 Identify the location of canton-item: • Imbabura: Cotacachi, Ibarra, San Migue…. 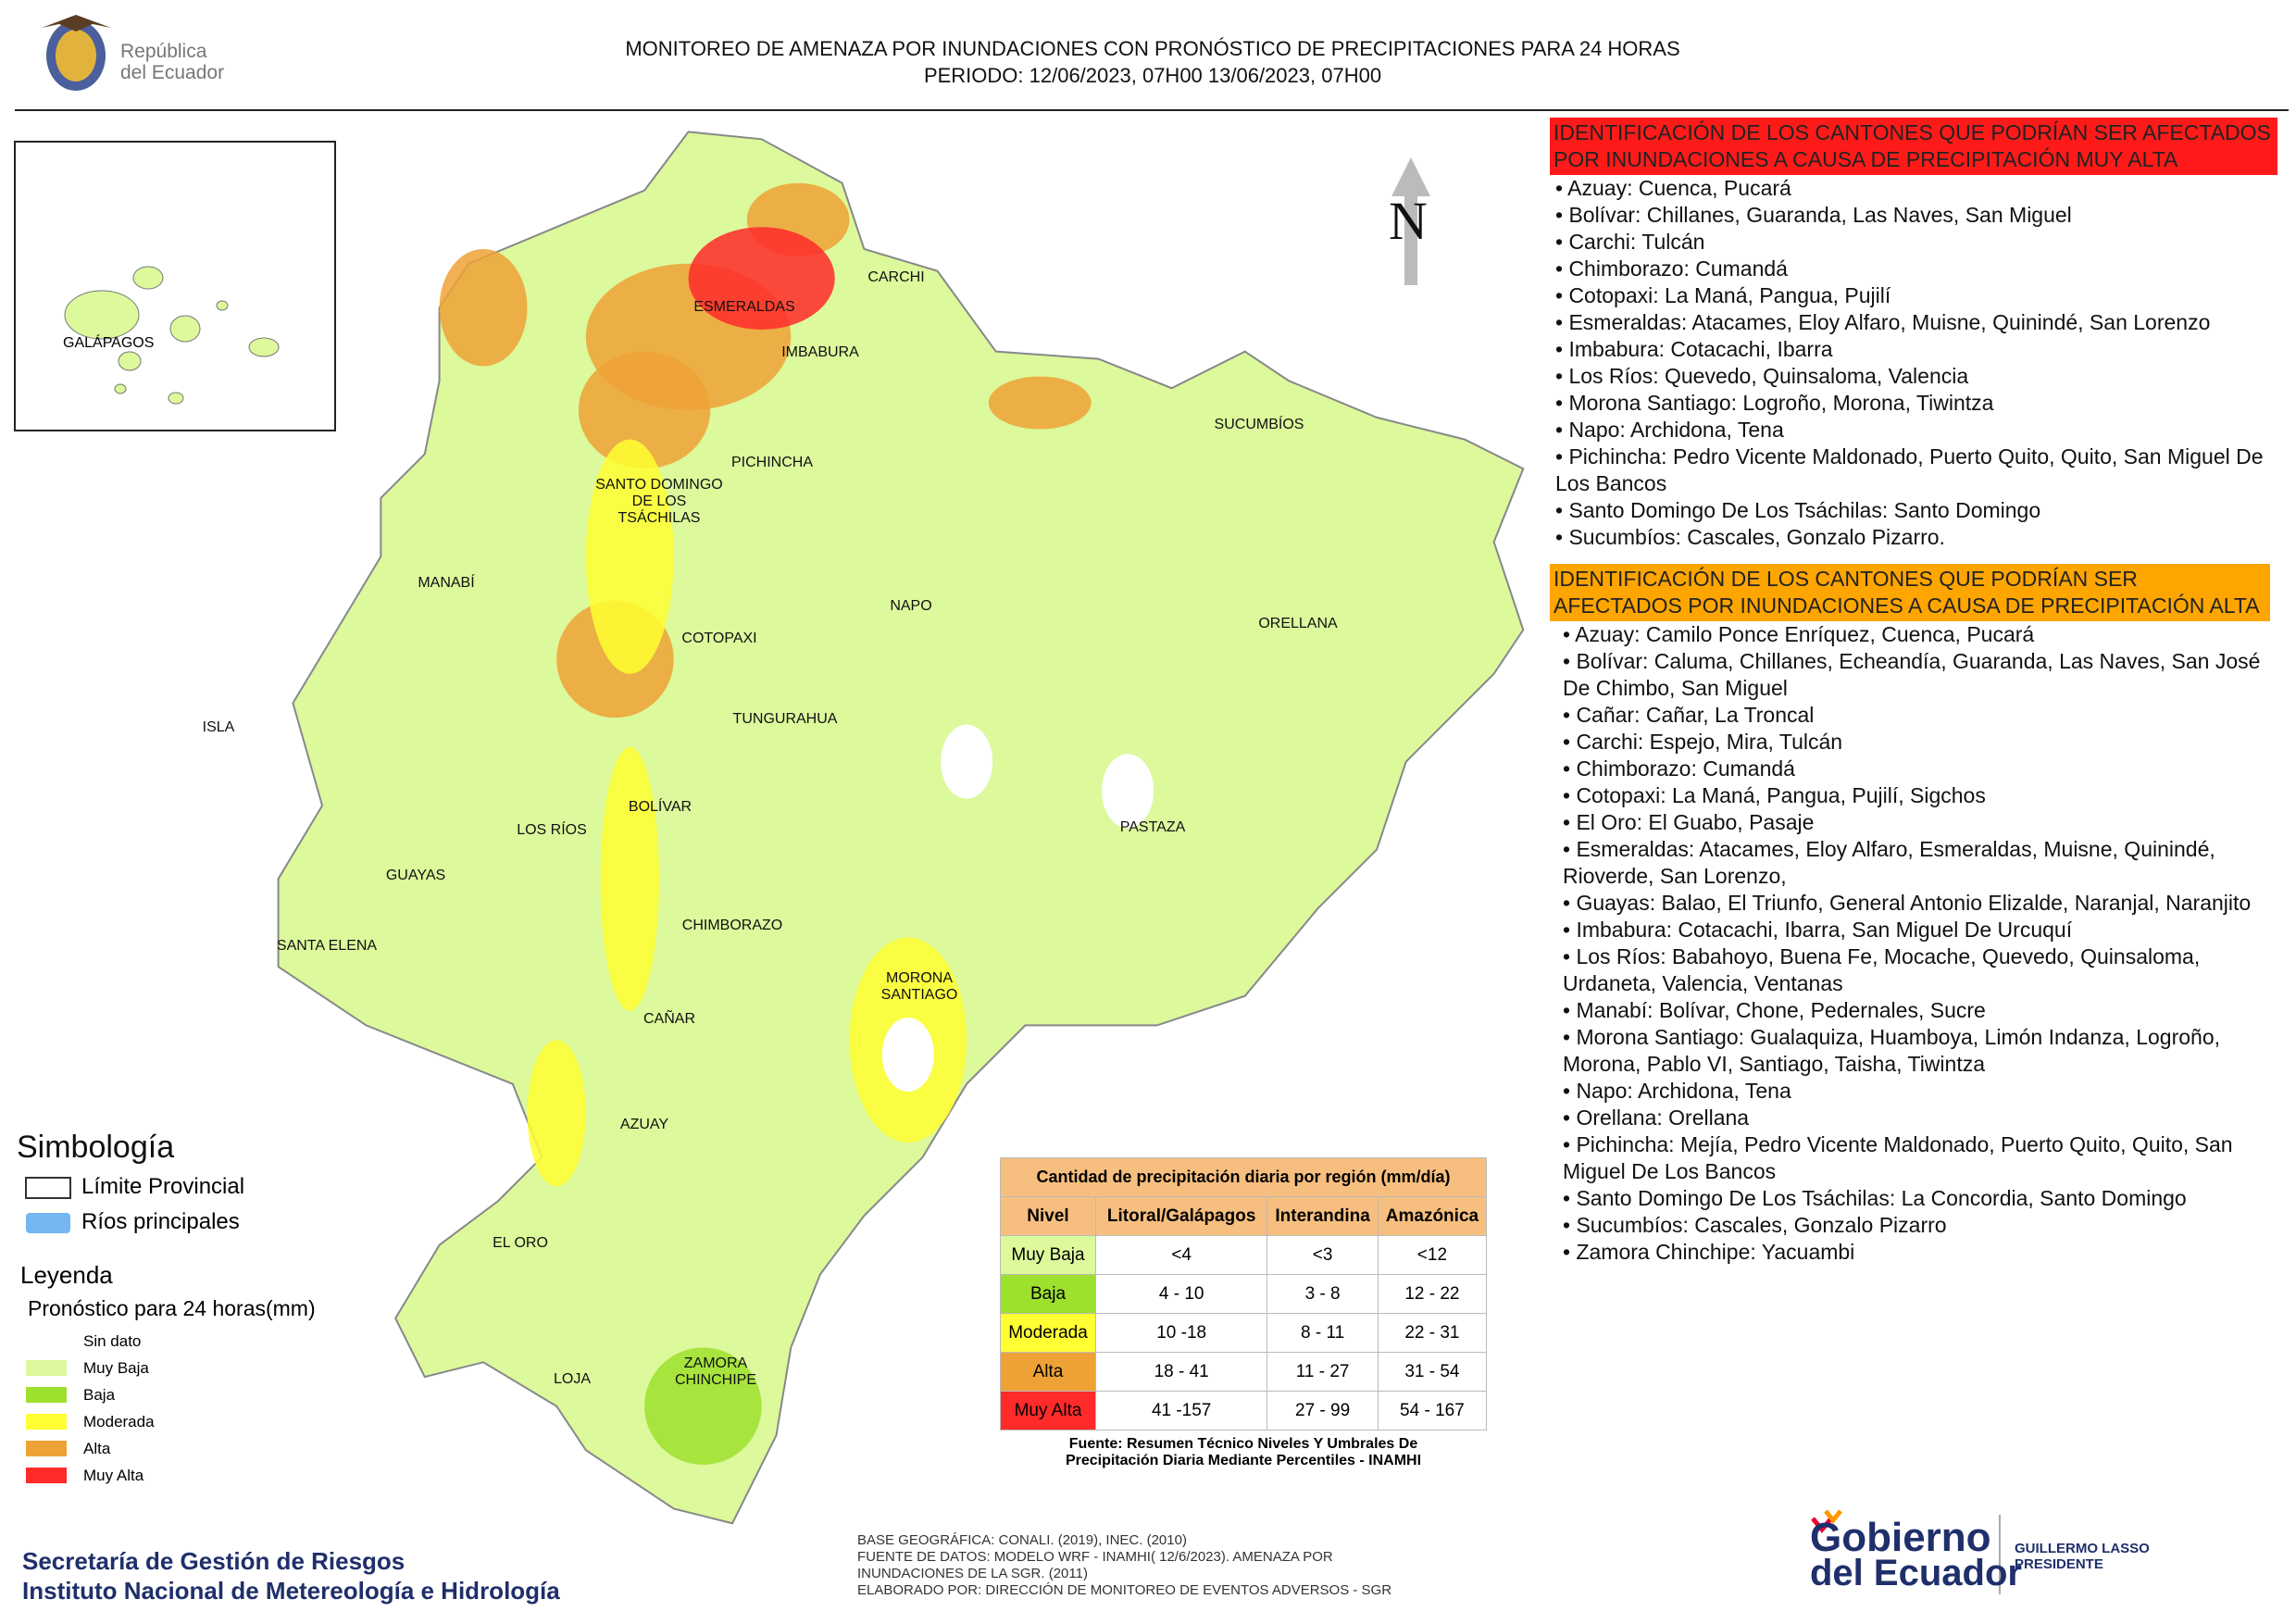
(1818, 930).